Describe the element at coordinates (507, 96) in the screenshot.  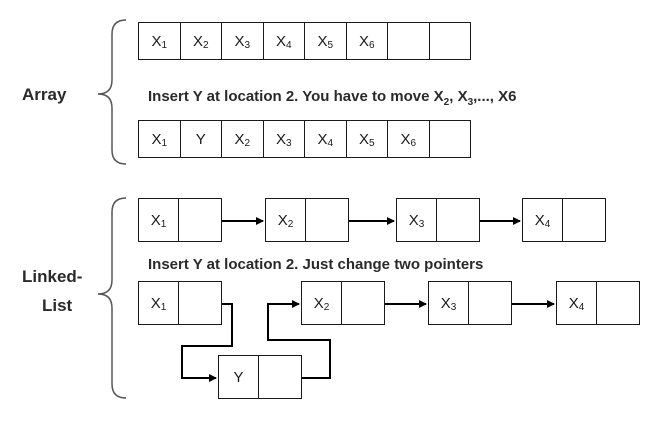
I see `array-caption-tail: X6` at that location.